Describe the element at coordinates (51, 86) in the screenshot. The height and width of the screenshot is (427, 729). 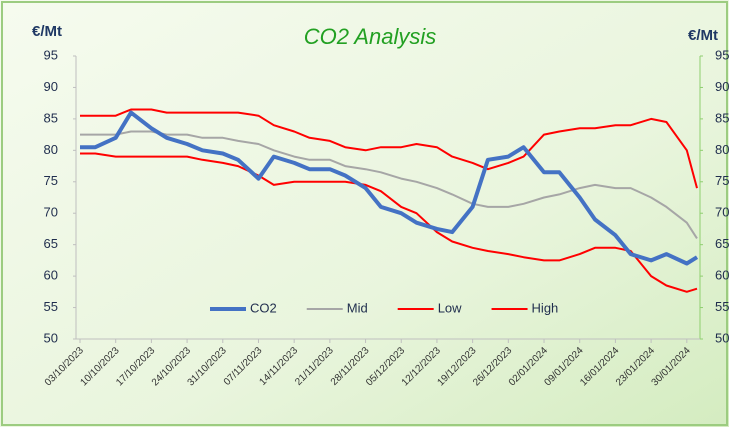
I see `y-tick-label: 90` at that location.